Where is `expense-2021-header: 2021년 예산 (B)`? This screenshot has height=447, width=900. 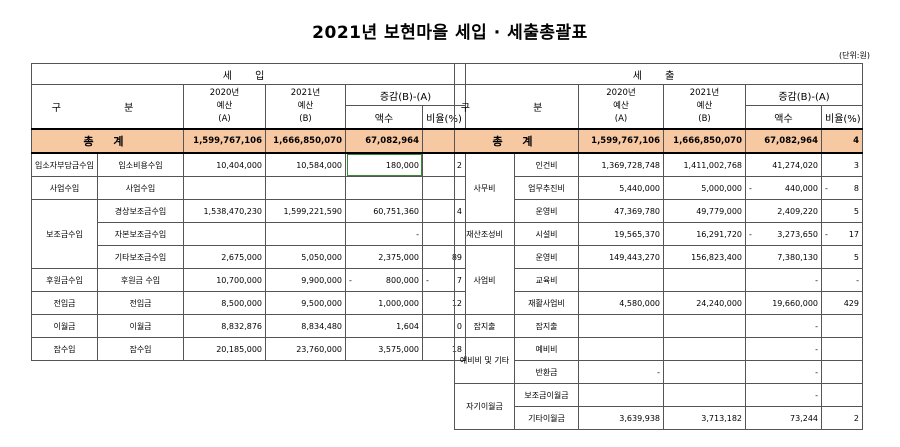
expense-2021-header: 2021년 예산 (B) is located at coordinates (704, 107).